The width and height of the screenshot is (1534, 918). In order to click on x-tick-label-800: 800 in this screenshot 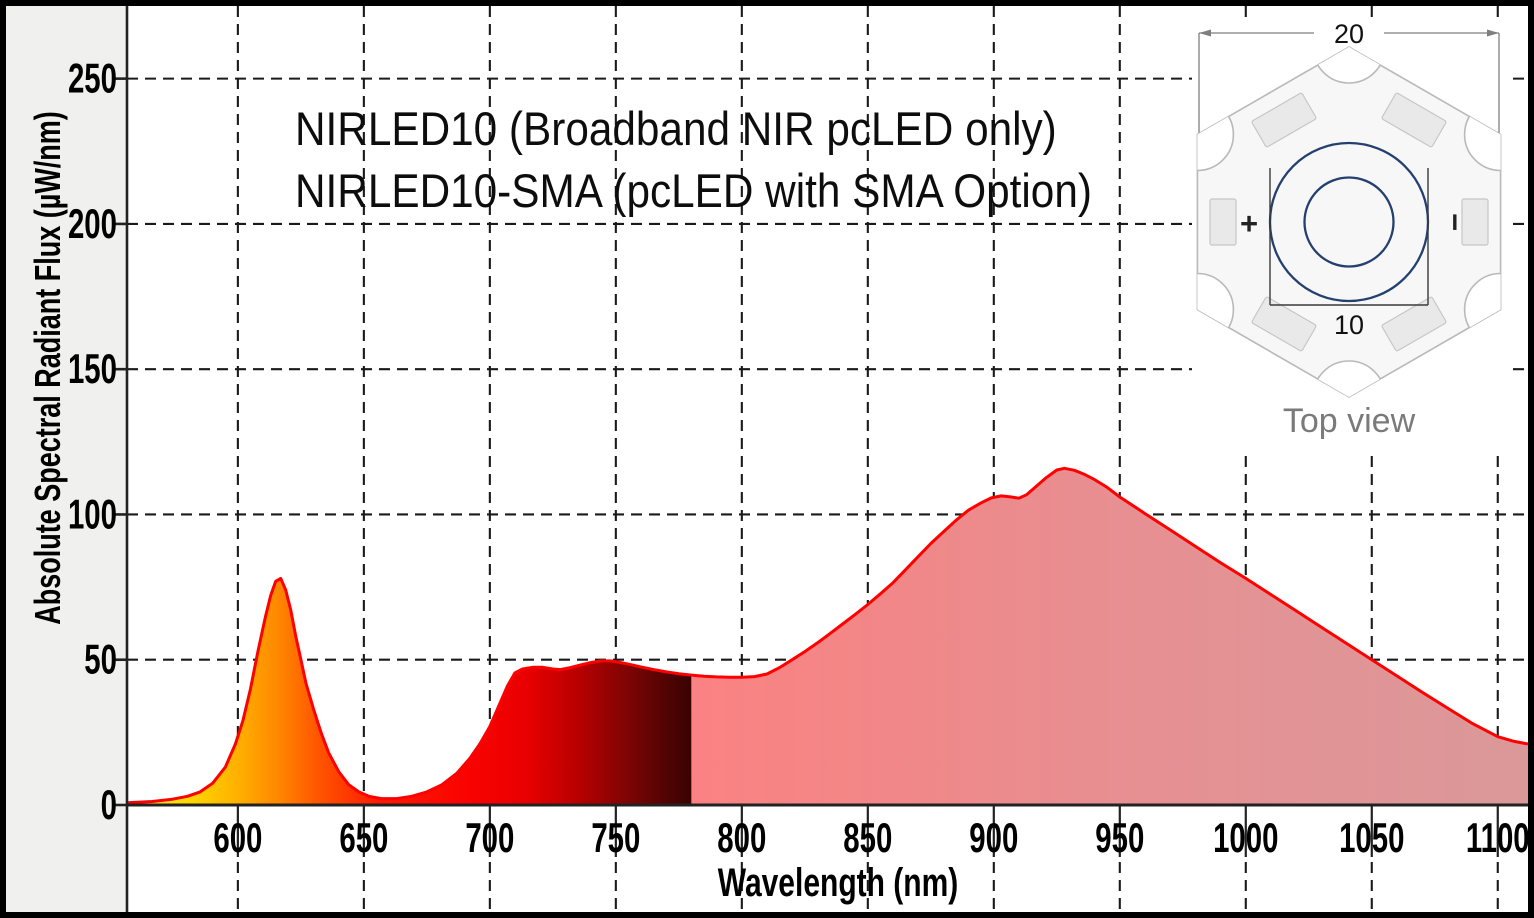, I will do `click(741, 838)`.